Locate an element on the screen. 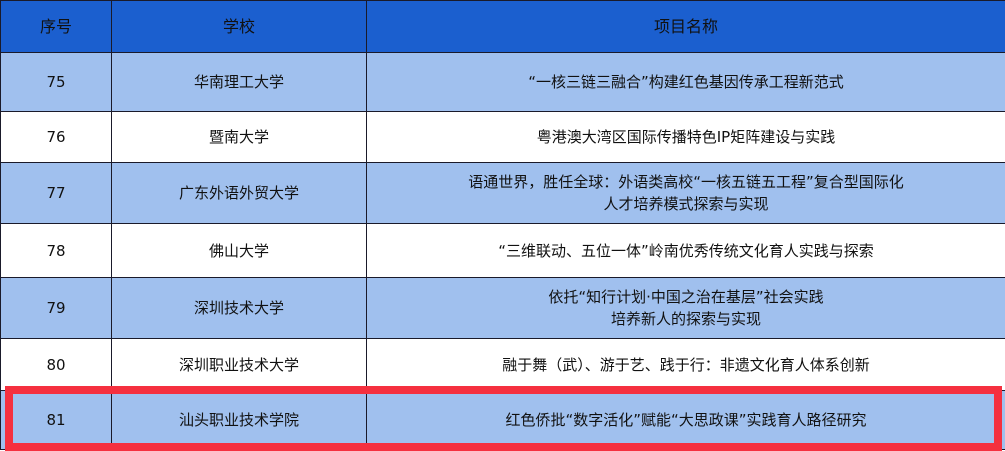 The image size is (1005, 451). project-line: 粤港澳大湾区国际传播特色IP矩阵建设与实践 is located at coordinates (686, 137).